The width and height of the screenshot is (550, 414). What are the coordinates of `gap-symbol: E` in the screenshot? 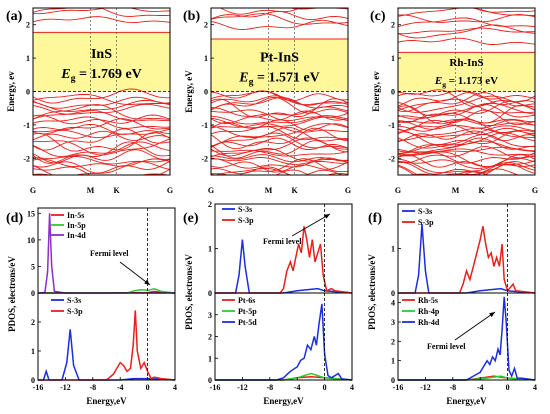 It's located at (243, 77).